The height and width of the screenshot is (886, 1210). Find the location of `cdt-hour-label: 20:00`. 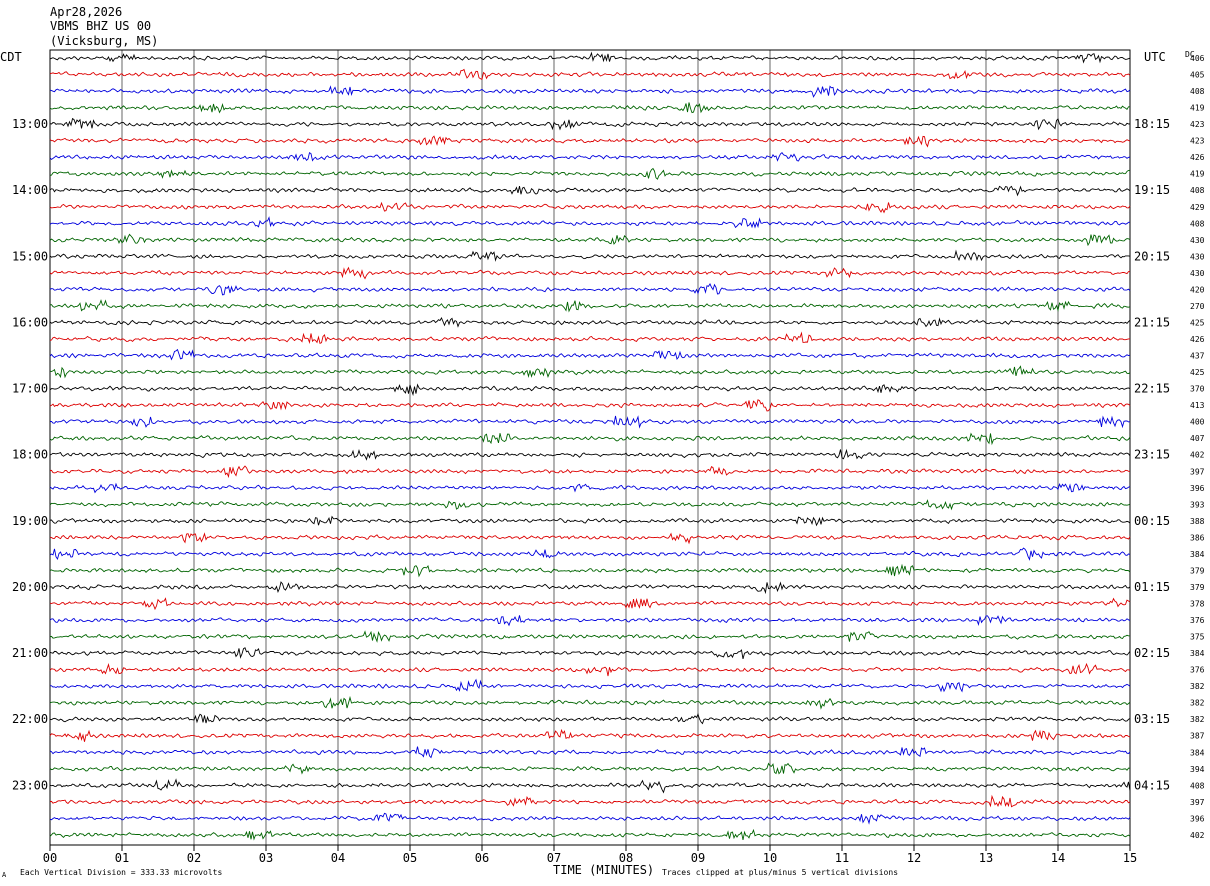

cdt-hour-label: 20:00 is located at coordinates (30, 587).